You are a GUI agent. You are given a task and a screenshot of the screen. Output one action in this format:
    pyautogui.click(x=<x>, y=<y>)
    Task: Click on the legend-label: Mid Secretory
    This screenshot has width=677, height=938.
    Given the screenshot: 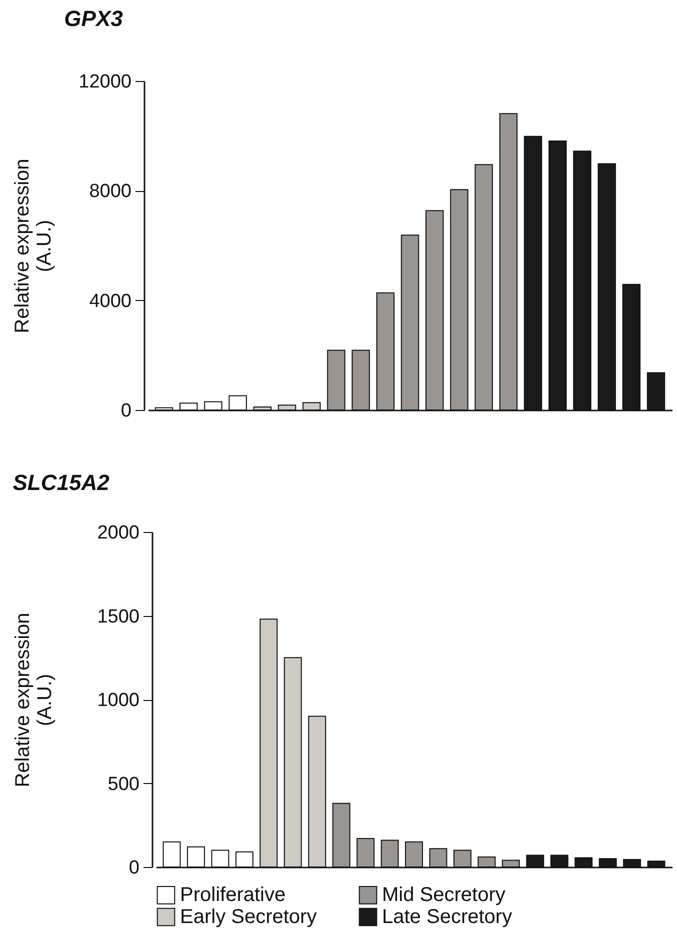 What is the action you would take?
    pyautogui.click(x=444, y=895)
    